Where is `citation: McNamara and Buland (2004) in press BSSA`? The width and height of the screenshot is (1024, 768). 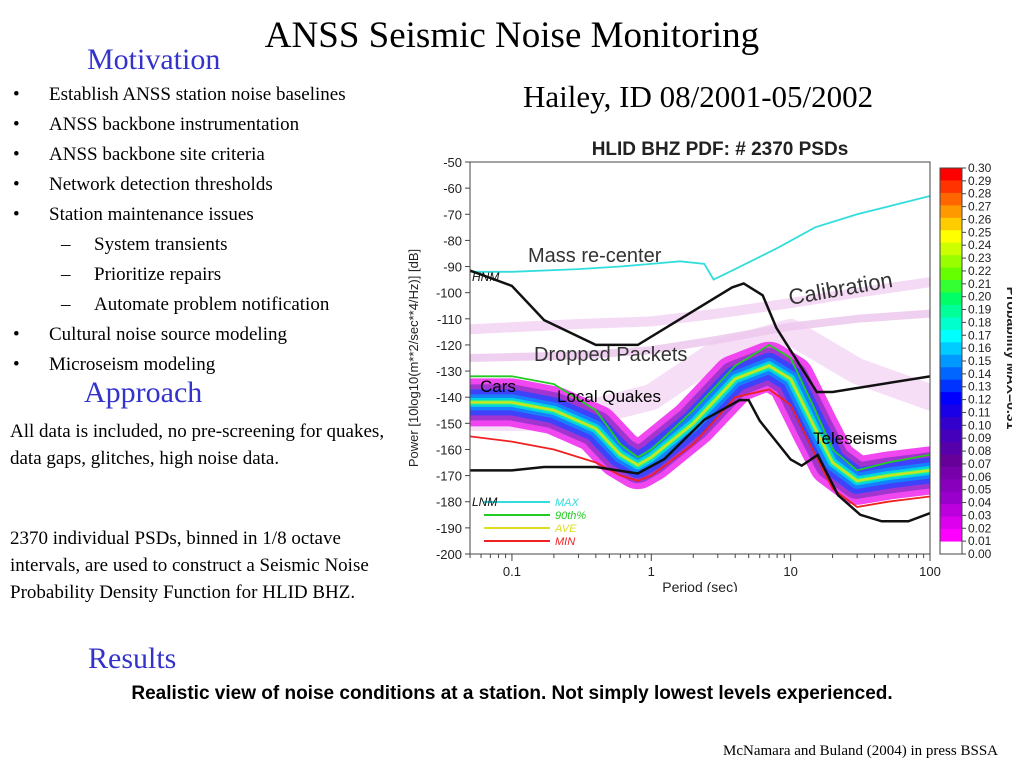
citation: McNamara and Buland (2004) in press BSSA is located at coordinates (860, 751).